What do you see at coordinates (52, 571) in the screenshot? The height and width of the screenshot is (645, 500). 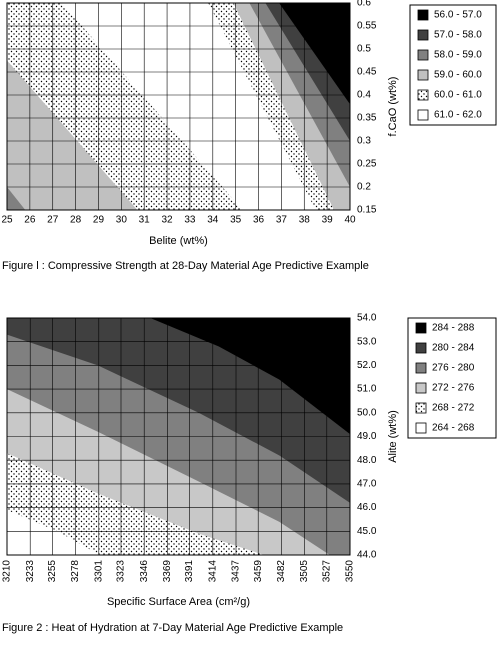 I see `x-tick-label: 3255` at bounding box center [52, 571].